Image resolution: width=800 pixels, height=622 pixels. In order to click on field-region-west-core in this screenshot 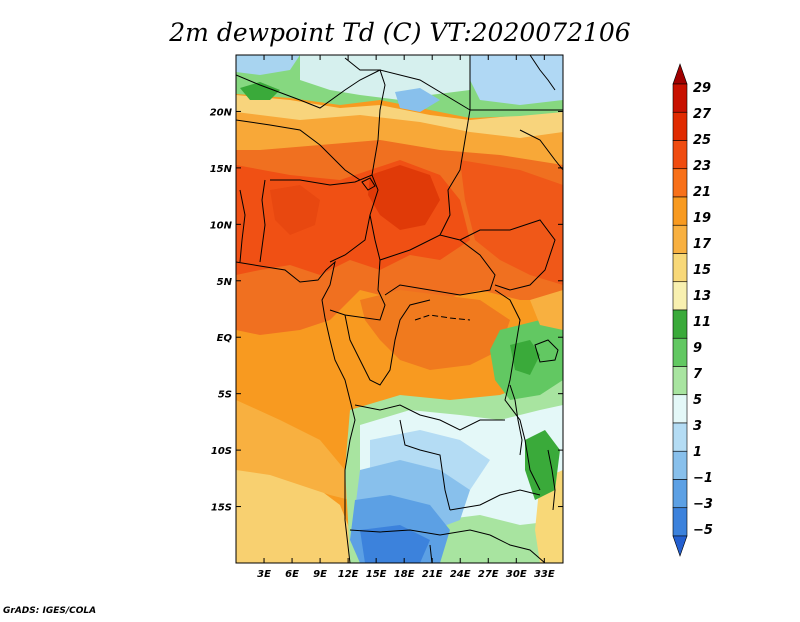, I will do `click(295, 210)`.